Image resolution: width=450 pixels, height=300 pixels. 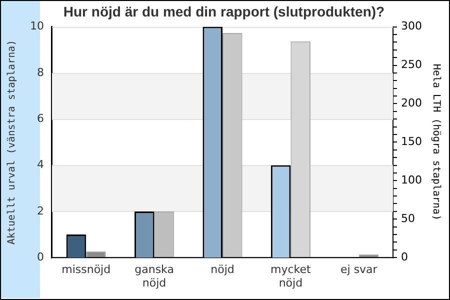 What do you see at coordinates (154, 276) in the screenshot?
I see `x-tick-label: ganska nöjd` at bounding box center [154, 276].